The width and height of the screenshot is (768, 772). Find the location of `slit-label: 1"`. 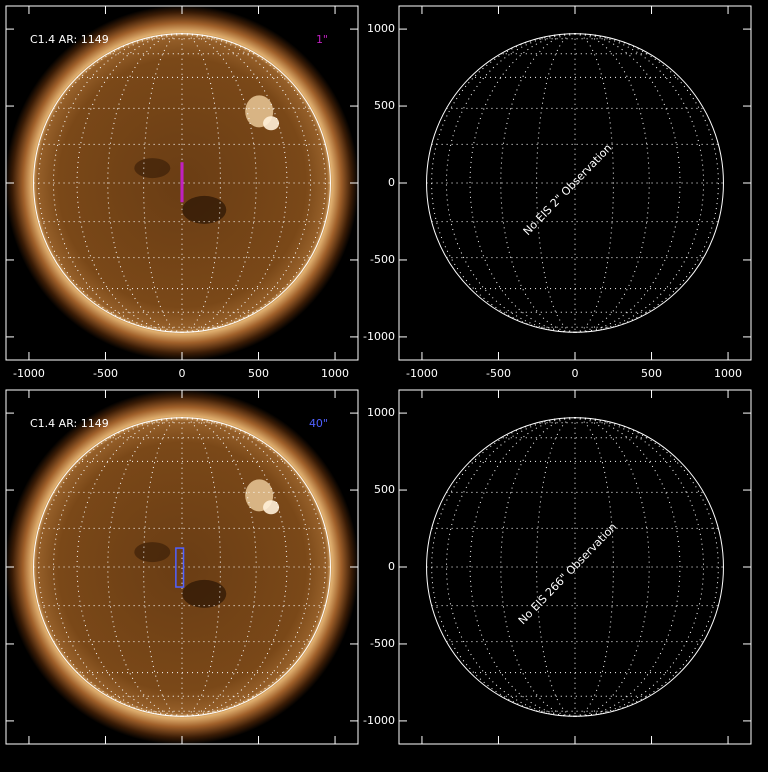

slit-label: 1" is located at coordinates (322, 39).